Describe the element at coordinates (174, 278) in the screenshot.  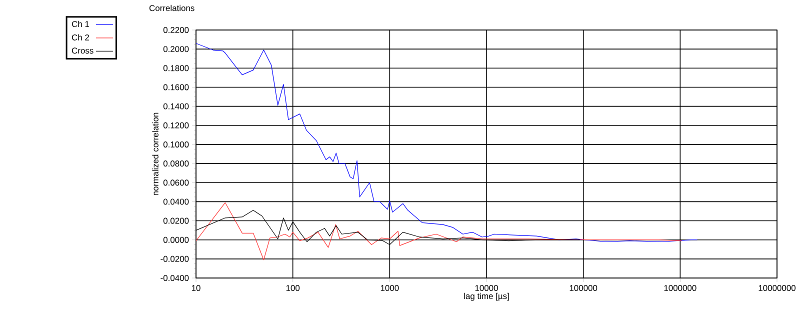
I see `y-tick-label: -0.0400` at that location.